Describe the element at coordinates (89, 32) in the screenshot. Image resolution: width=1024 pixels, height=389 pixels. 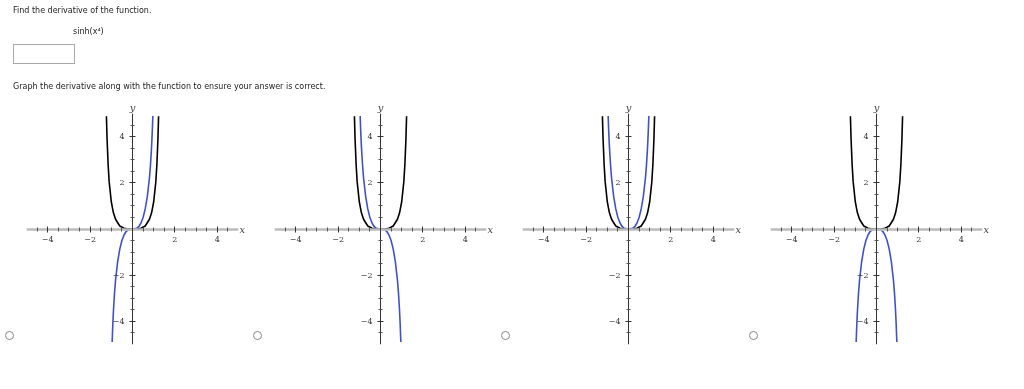
I see `text: sinh(x⁴)` at that location.